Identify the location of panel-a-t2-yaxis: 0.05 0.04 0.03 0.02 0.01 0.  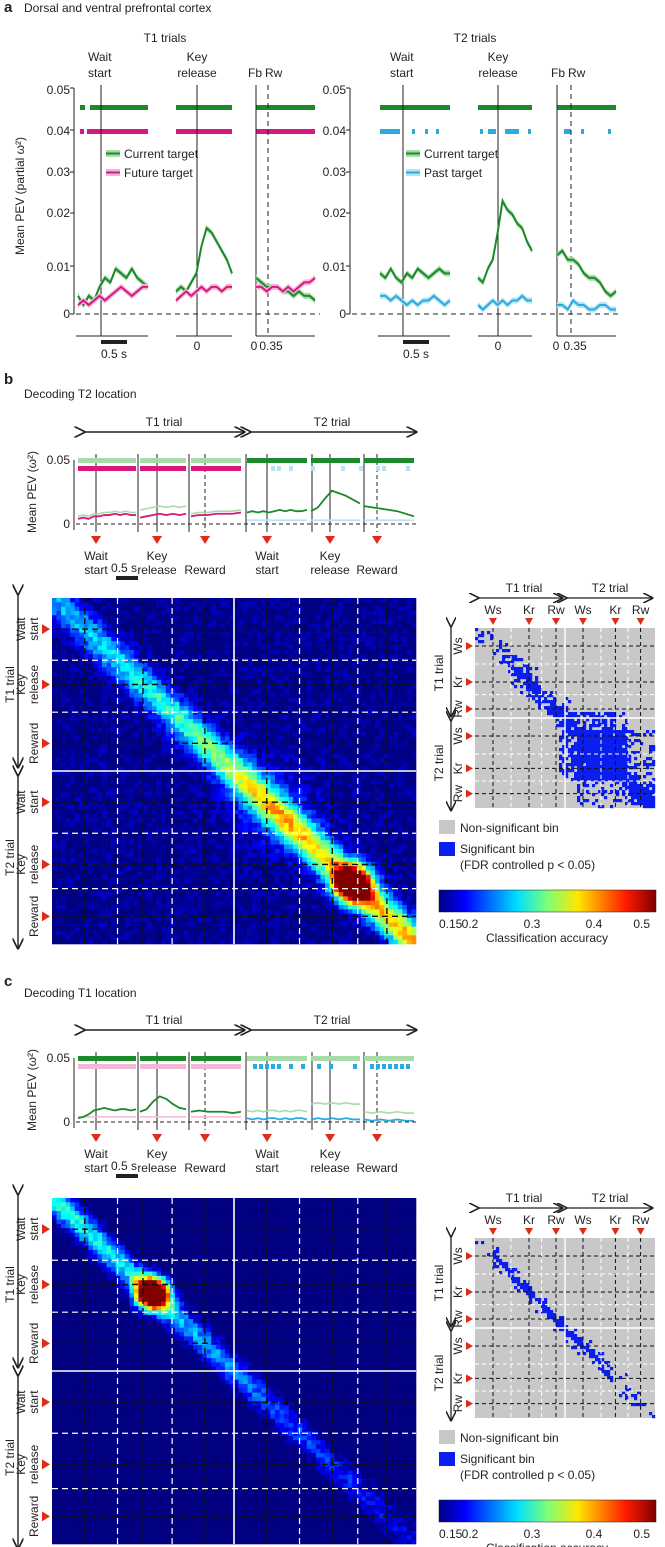
(335, 202).